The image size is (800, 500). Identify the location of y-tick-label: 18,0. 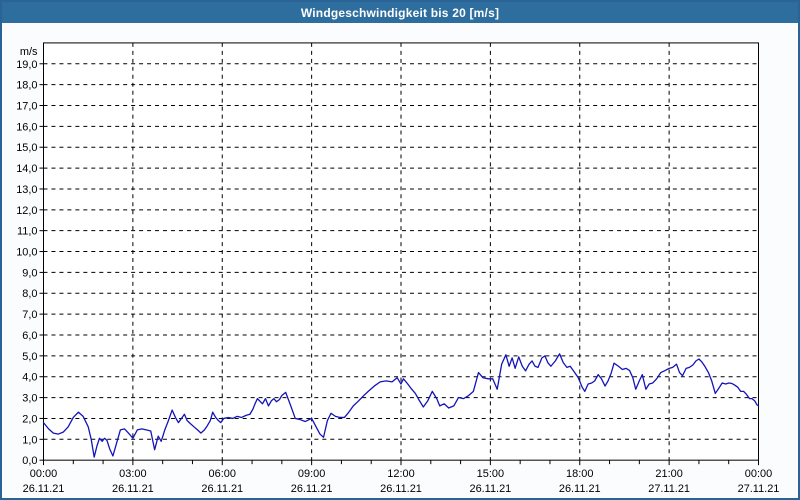
(26, 86).